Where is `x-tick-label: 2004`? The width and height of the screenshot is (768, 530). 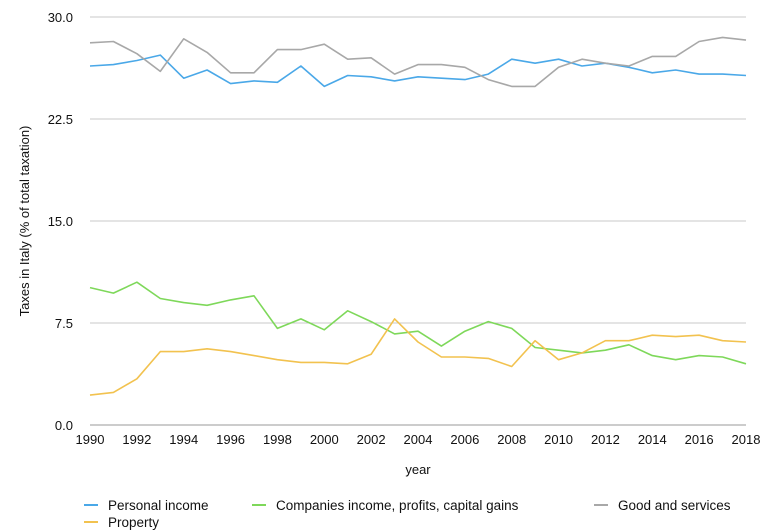
x-tick-label: 2004 is located at coordinates (418, 439).